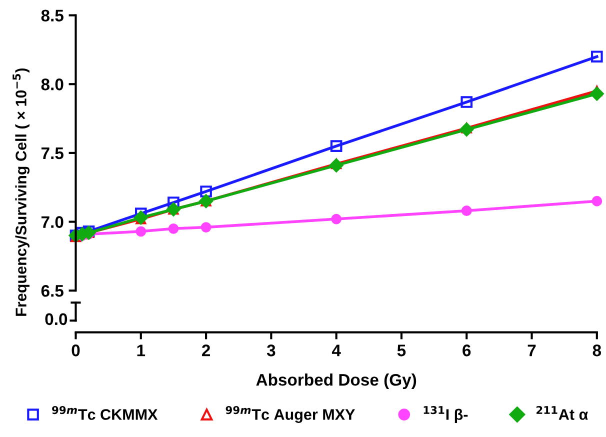 The image size is (606, 437). I want to click on text: 0.0, so click(56, 319).